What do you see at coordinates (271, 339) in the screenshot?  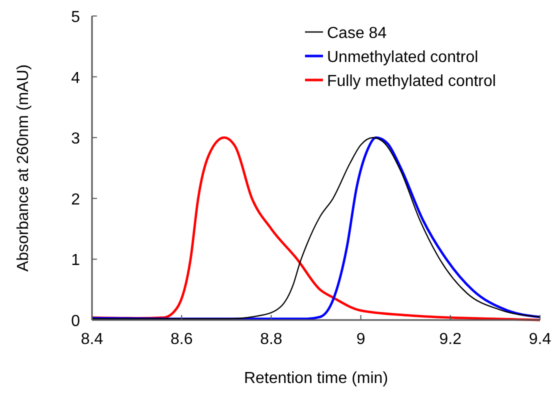 I see `x-tick-label: 8.8` at bounding box center [271, 339].